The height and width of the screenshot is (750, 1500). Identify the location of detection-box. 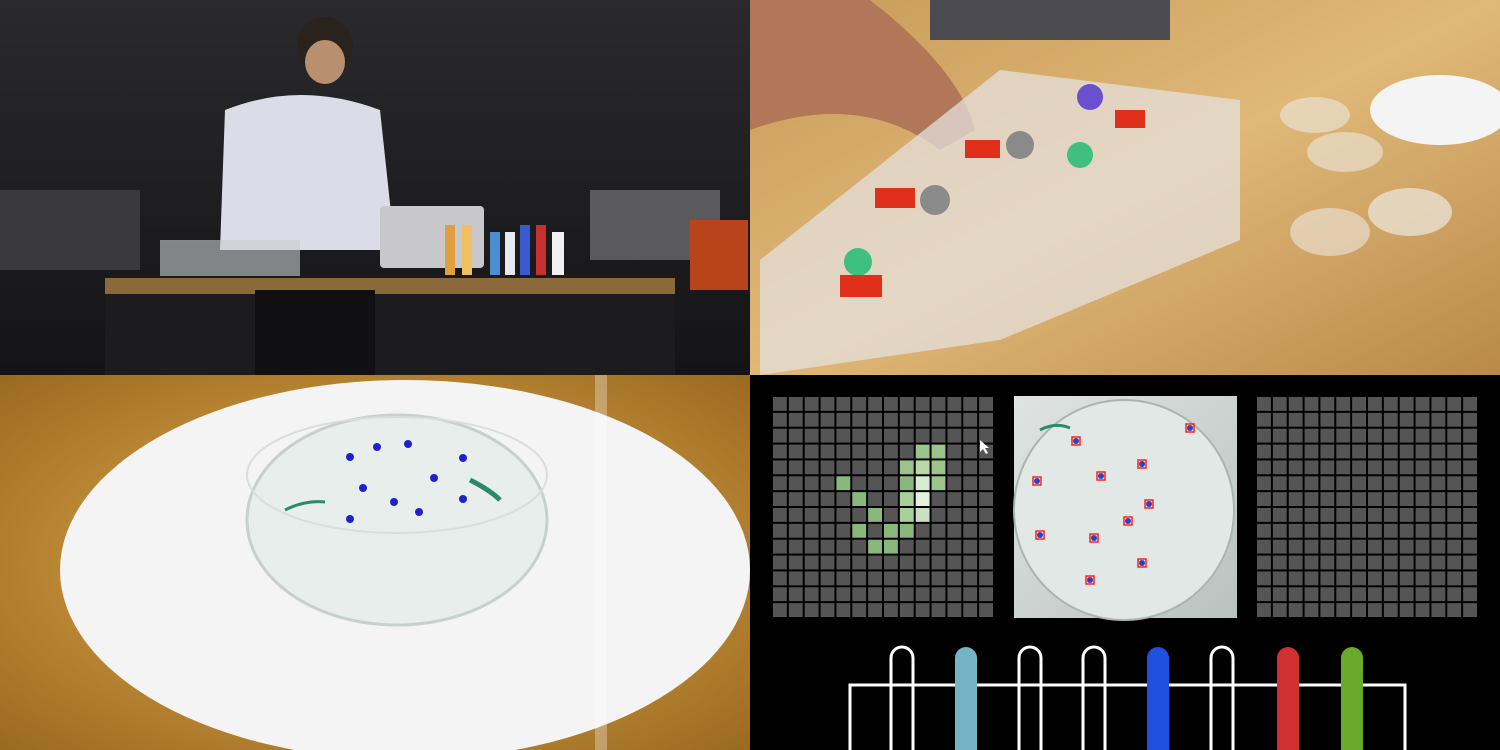
(1090, 580).